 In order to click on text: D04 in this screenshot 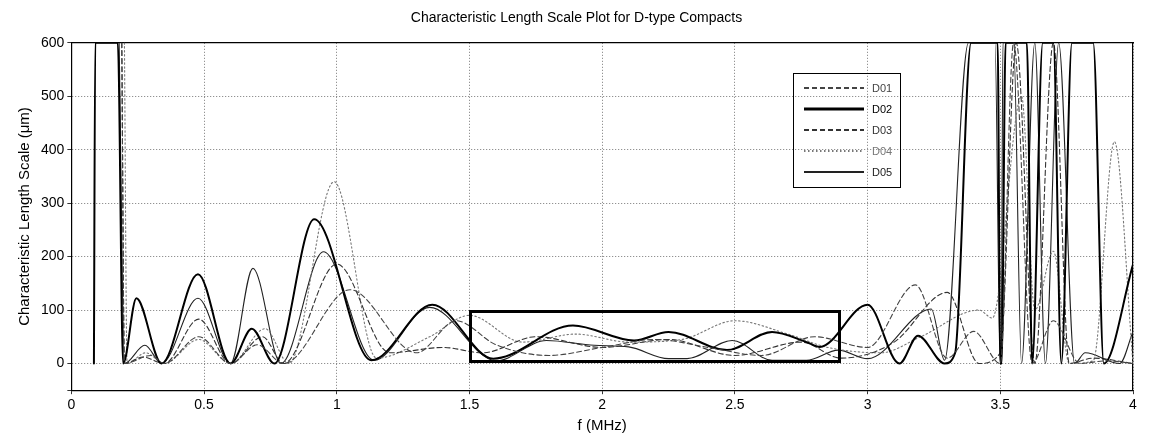, I will do `click(882, 151)`.